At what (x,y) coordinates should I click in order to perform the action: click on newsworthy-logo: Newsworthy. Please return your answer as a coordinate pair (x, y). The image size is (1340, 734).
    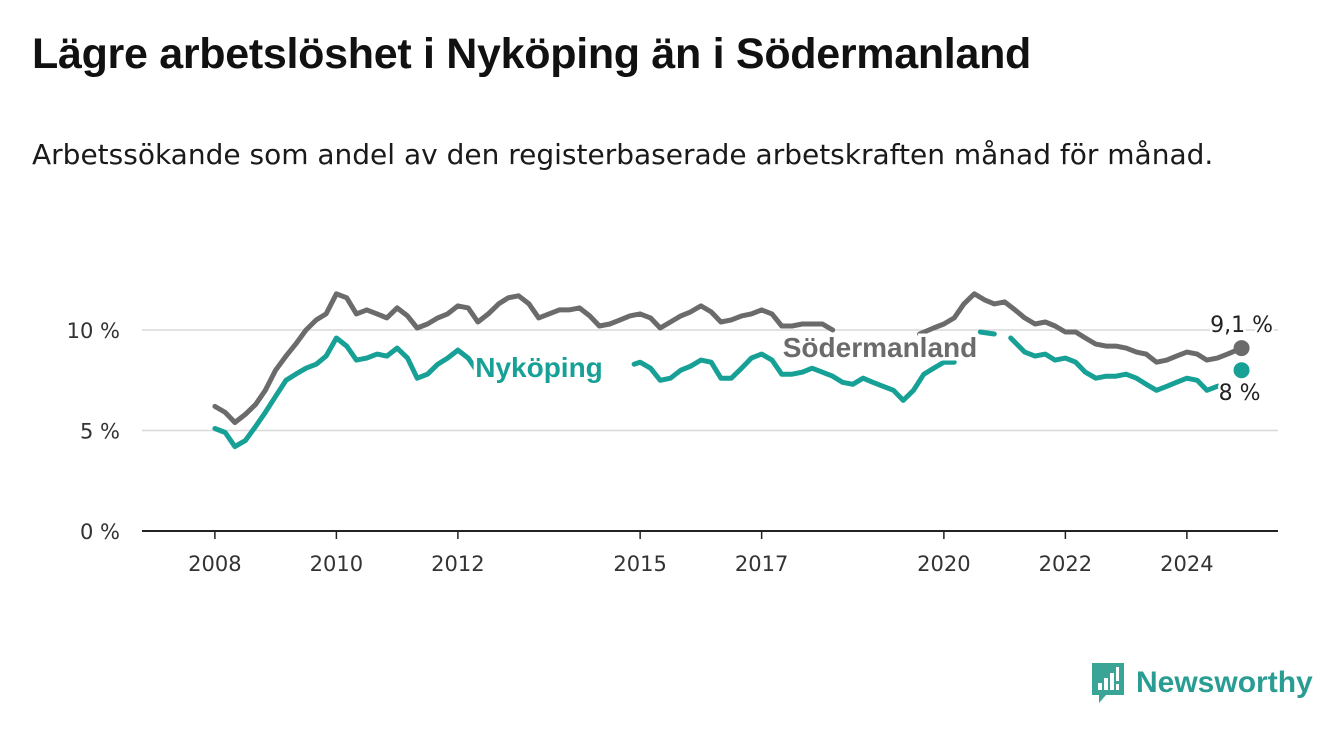
    Looking at the image, I should click on (1201, 683).